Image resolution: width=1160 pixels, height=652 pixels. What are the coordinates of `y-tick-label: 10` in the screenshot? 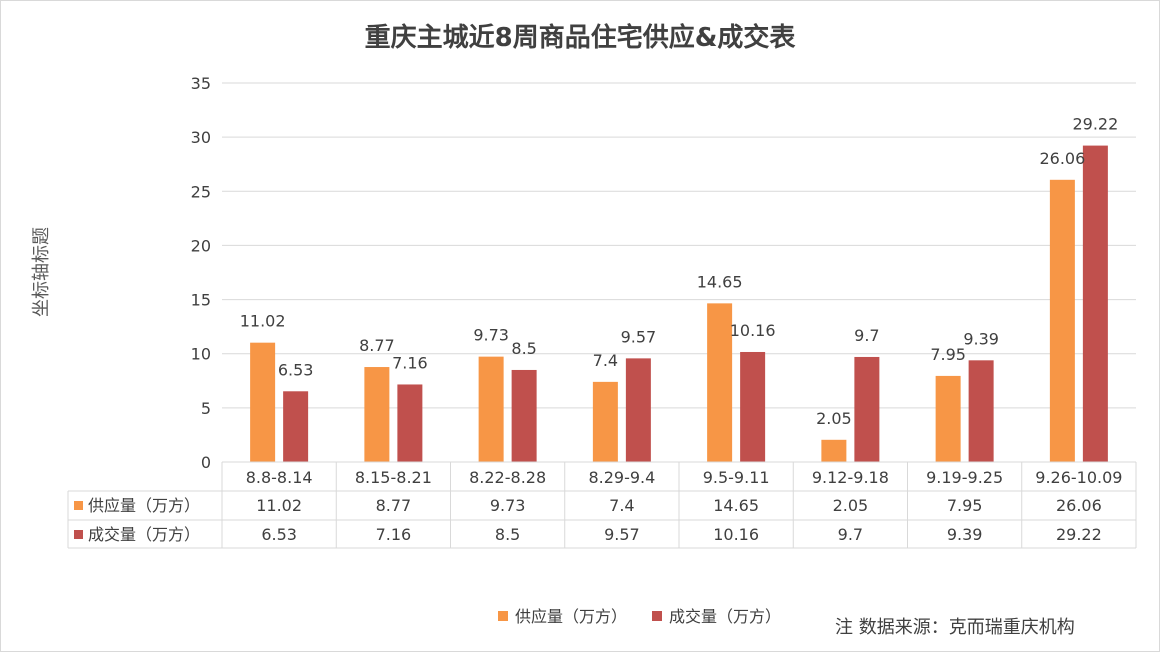 It's located at (201, 354).